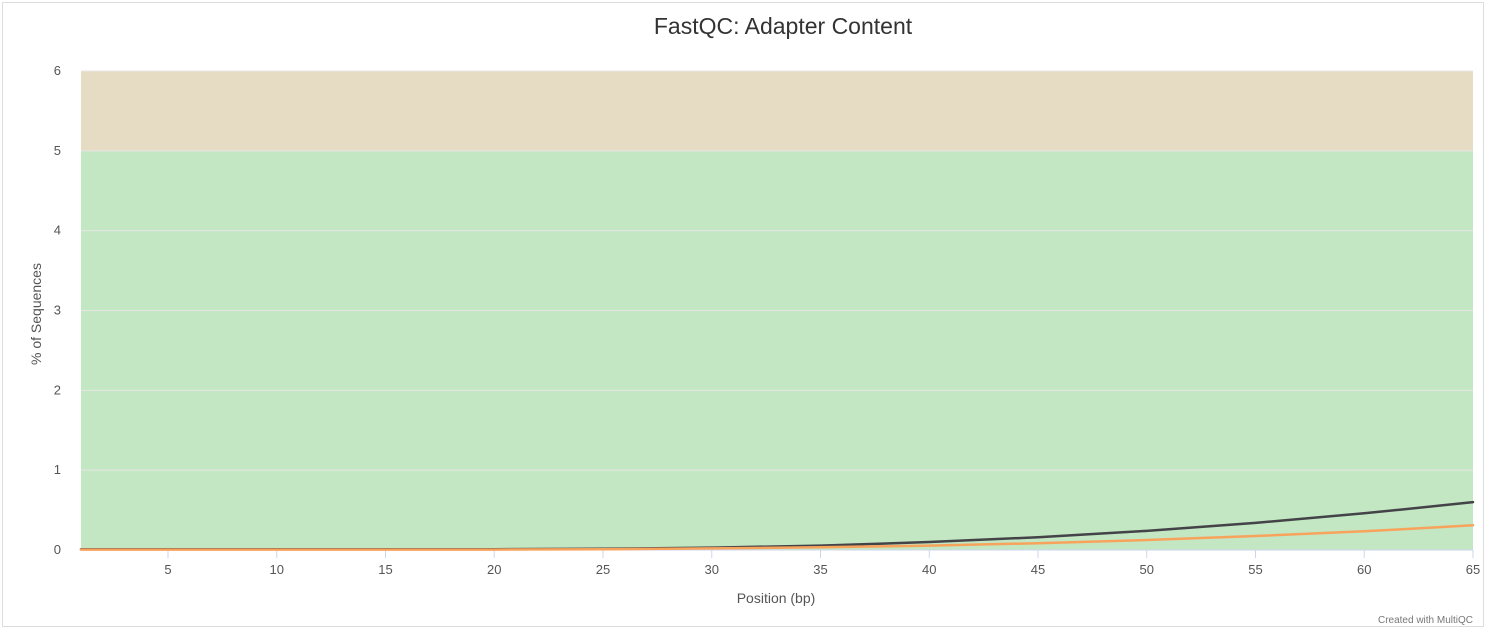 This screenshot has width=1488, height=633. What do you see at coordinates (1425, 620) in the screenshot?
I see `credit-text: Created with MultiQC` at bounding box center [1425, 620].